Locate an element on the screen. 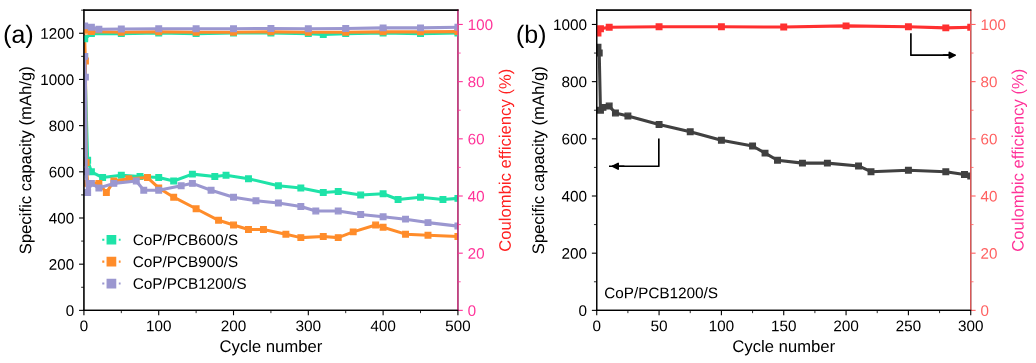 This screenshot has height=363, width=1036. y-tick-label: 1200 is located at coordinates (57, 33).